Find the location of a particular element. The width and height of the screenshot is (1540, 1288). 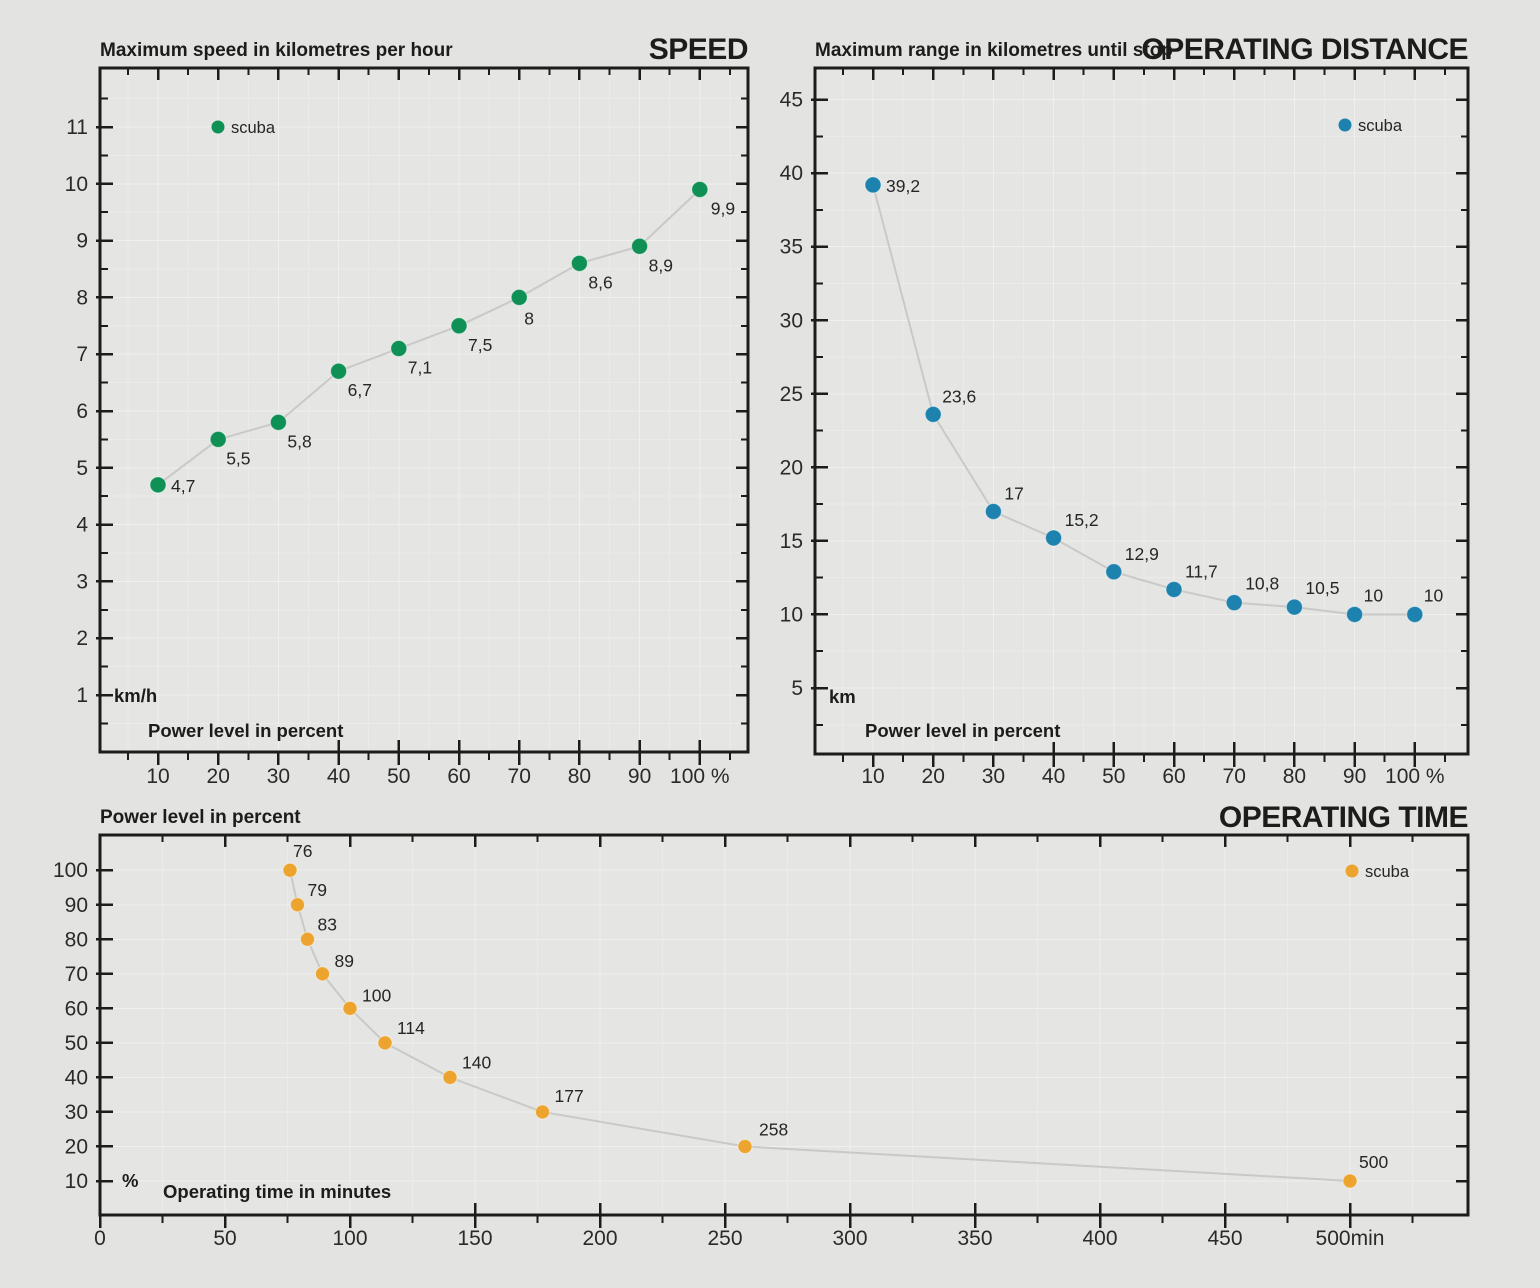

point-label: 83 is located at coordinates (327, 924).